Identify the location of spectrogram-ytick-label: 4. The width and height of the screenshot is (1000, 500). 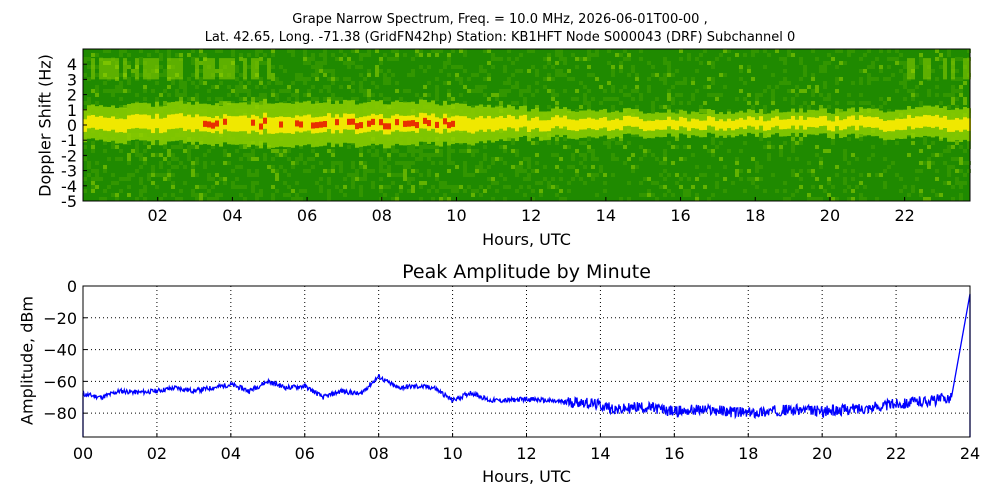
(72, 64).